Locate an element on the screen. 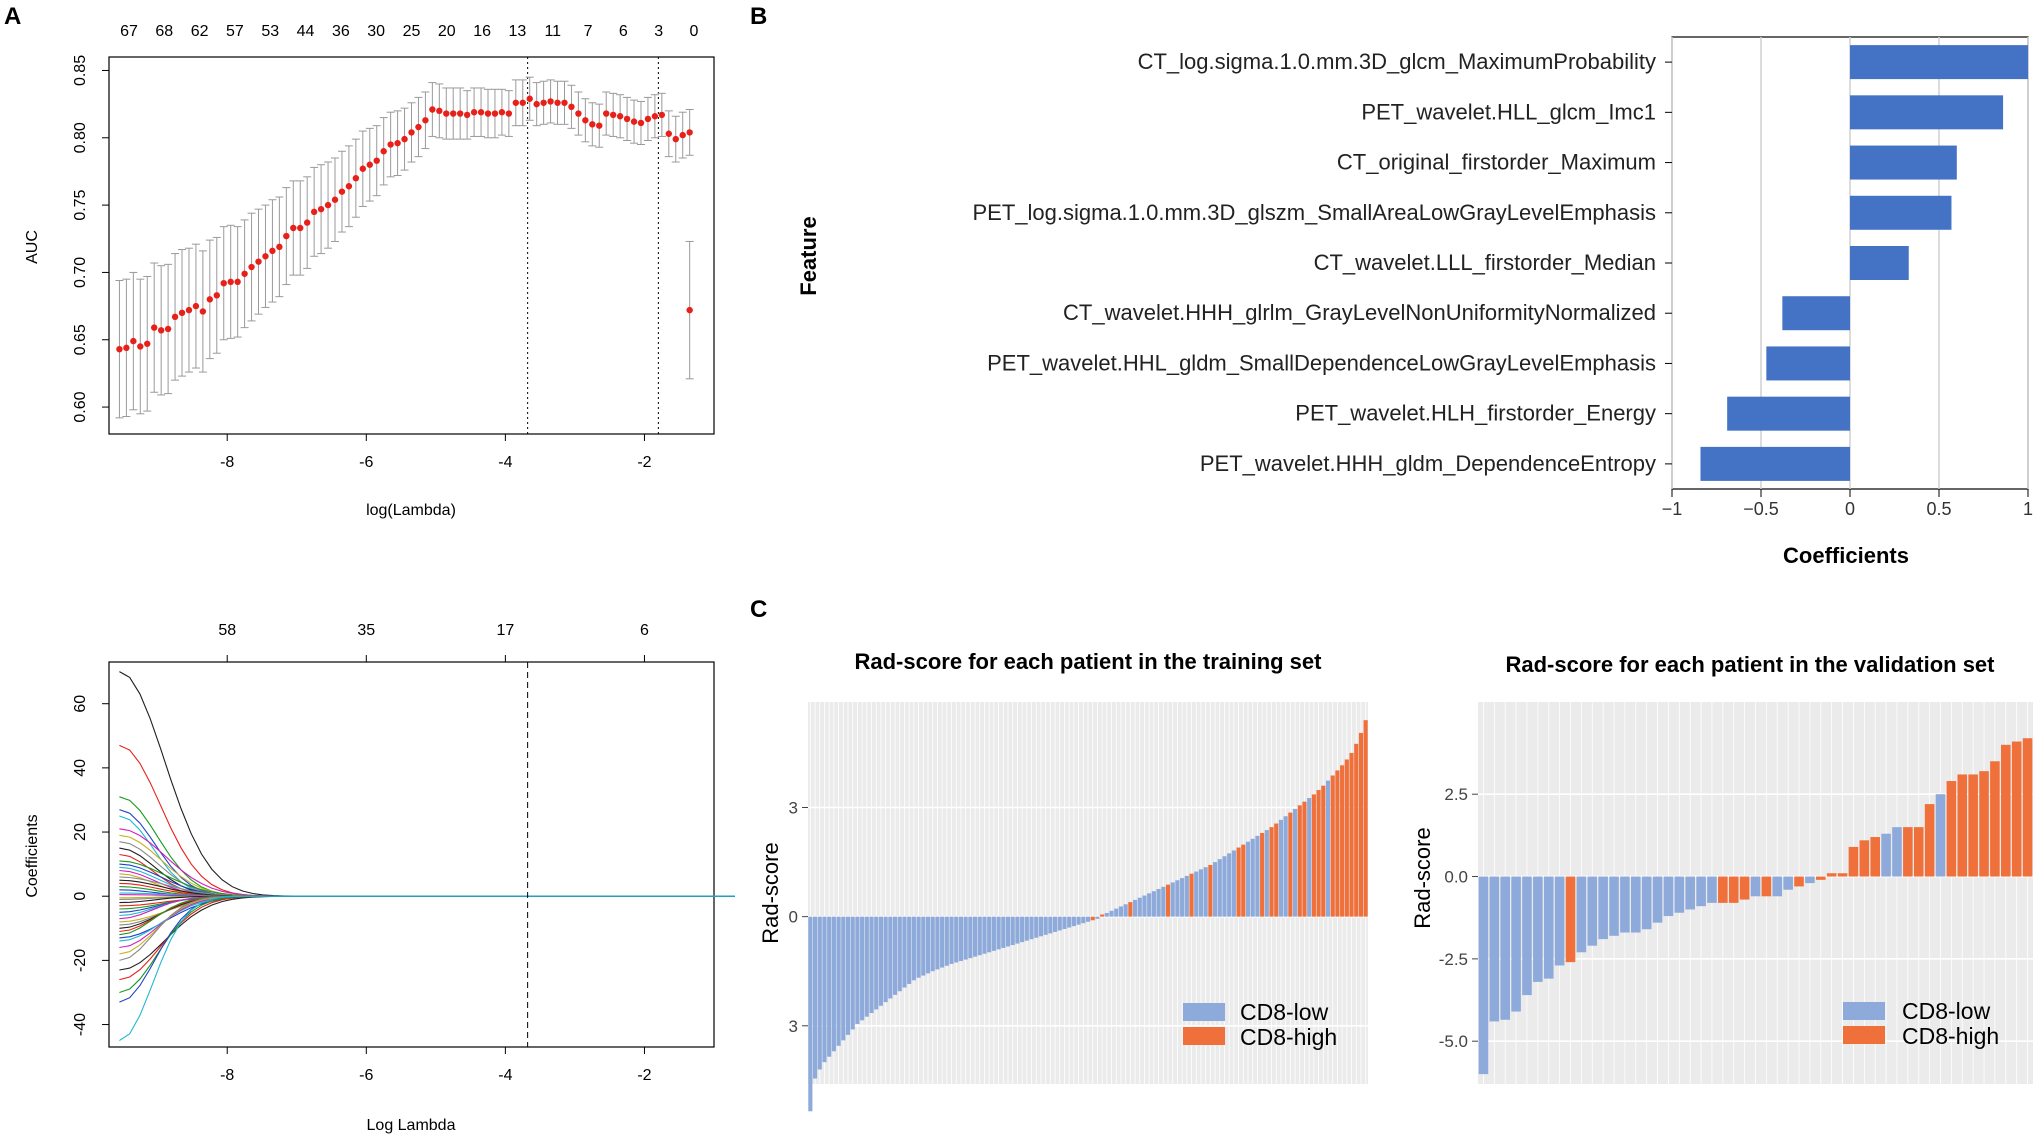  auc-y-tick-label: 0.65 is located at coordinates (80, 339).